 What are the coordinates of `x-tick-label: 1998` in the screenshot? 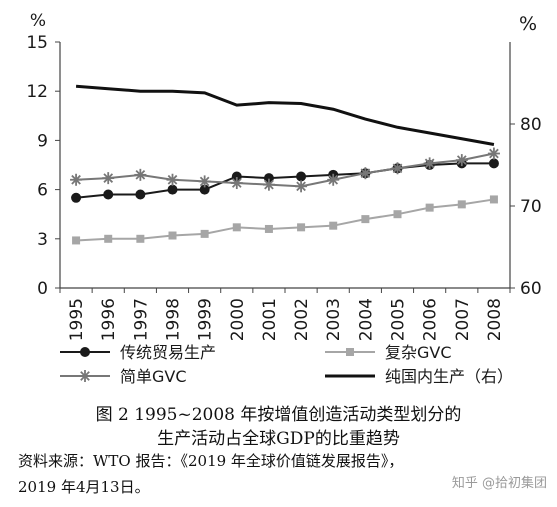 It's located at (174, 319).